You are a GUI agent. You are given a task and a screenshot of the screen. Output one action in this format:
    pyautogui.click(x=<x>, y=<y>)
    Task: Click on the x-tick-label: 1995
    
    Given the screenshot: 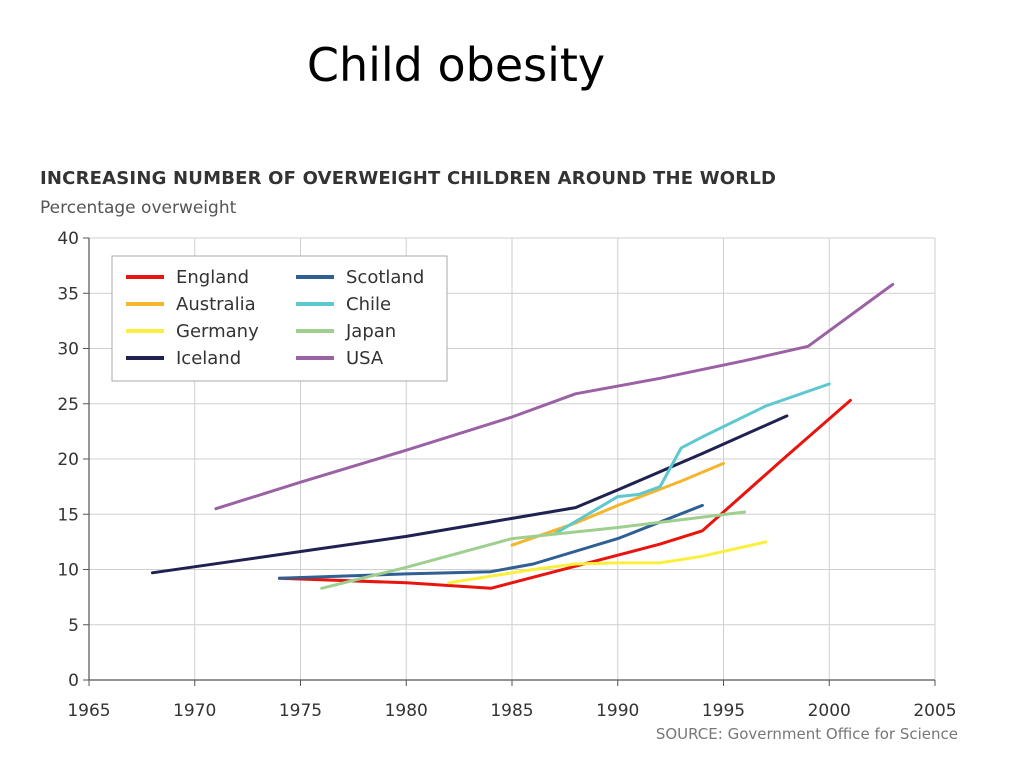 What is the action you would take?
    pyautogui.click(x=723, y=711)
    